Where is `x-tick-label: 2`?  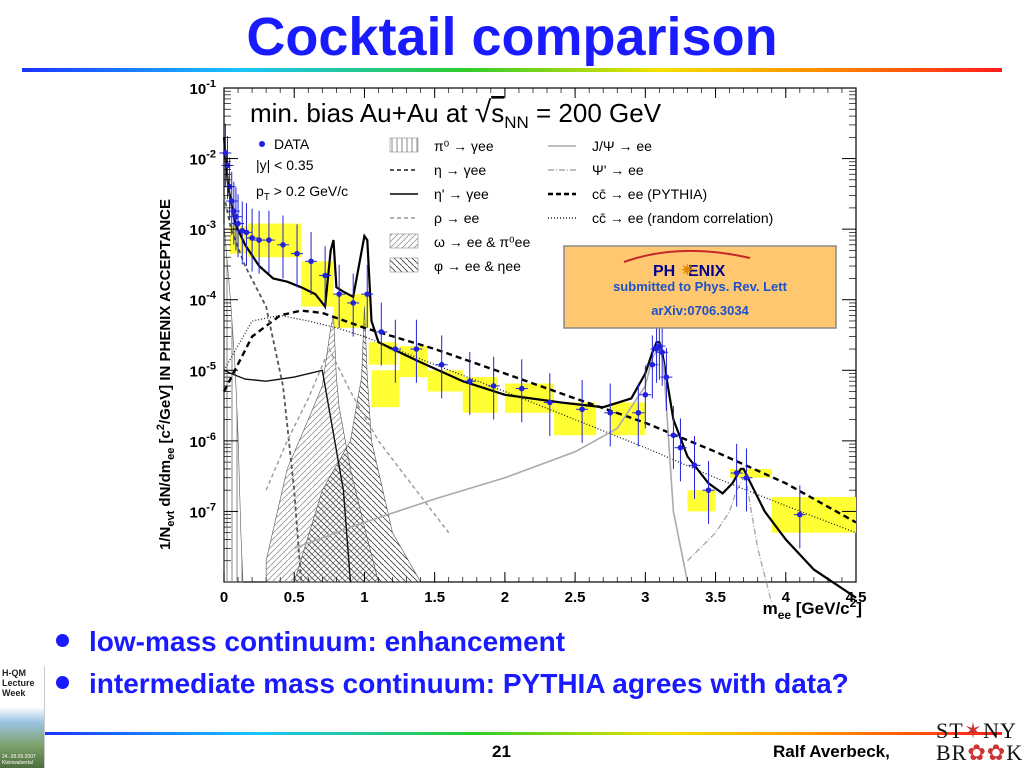 x-tick-label: 2 is located at coordinates (505, 597).